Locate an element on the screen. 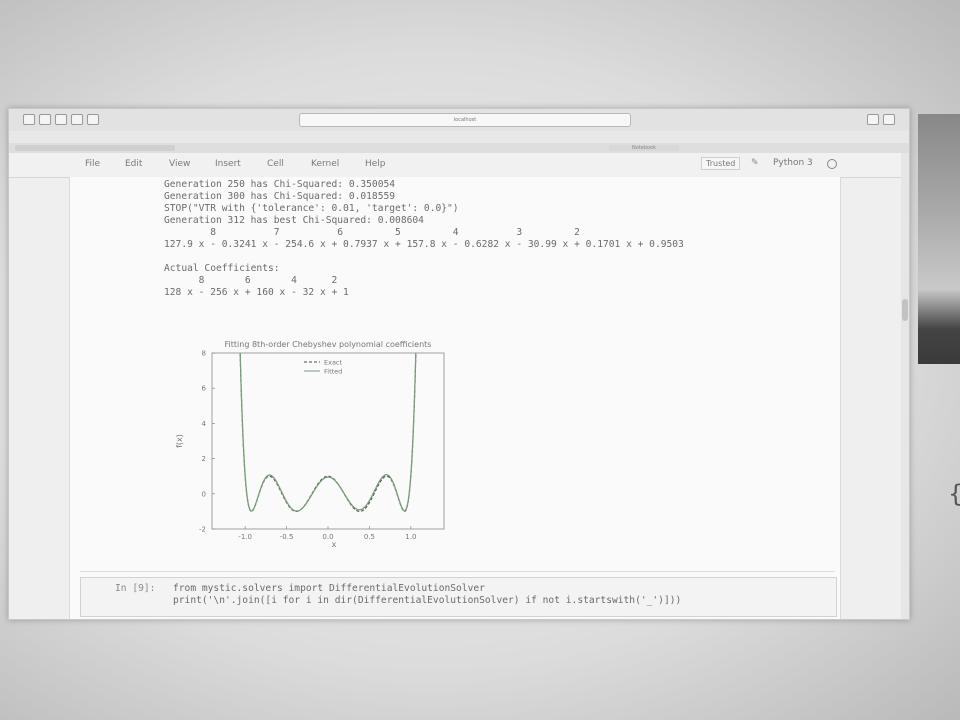 This screenshot has width=960, height=720. legend-label: Exact is located at coordinates (333, 363).